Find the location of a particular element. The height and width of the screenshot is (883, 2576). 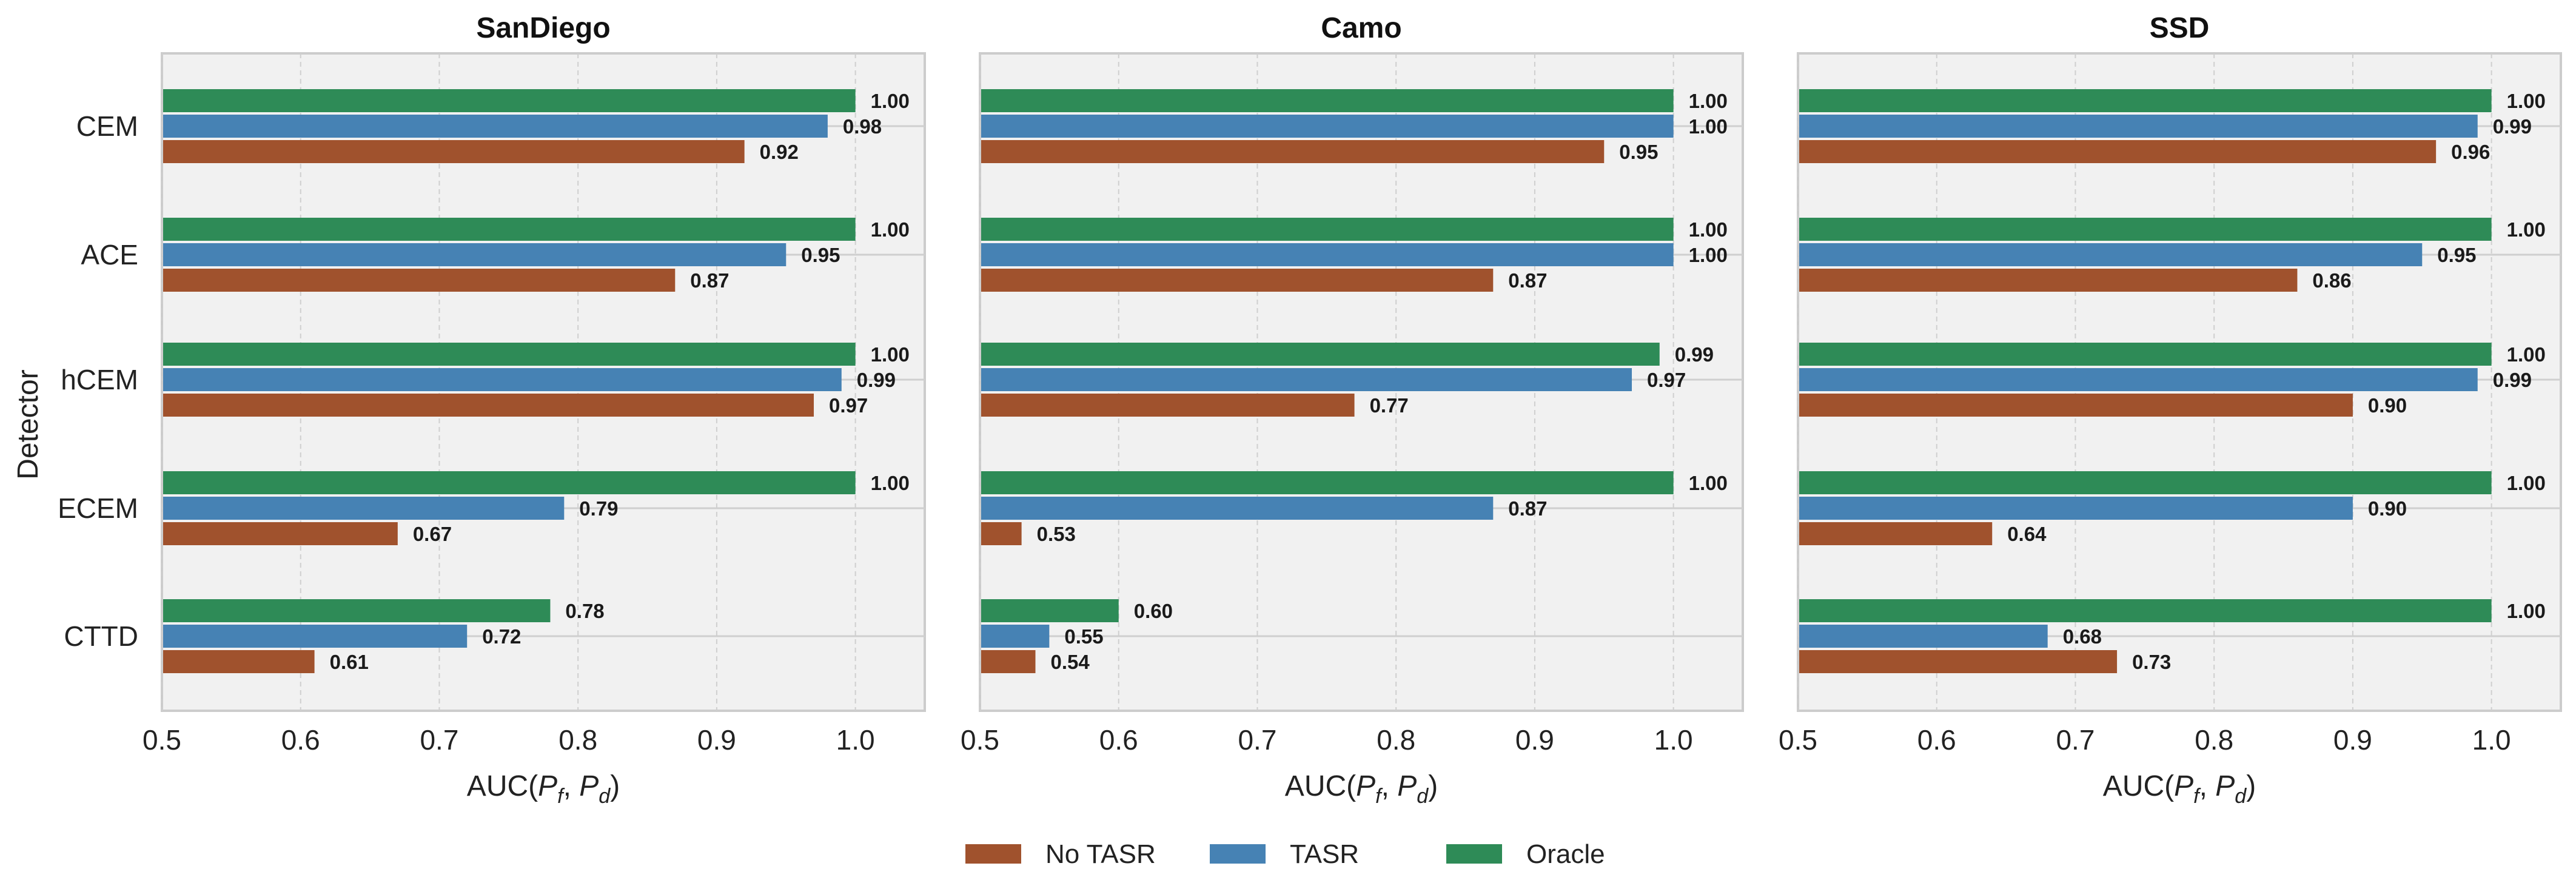

value-label: 0.73 is located at coordinates (2151, 662).